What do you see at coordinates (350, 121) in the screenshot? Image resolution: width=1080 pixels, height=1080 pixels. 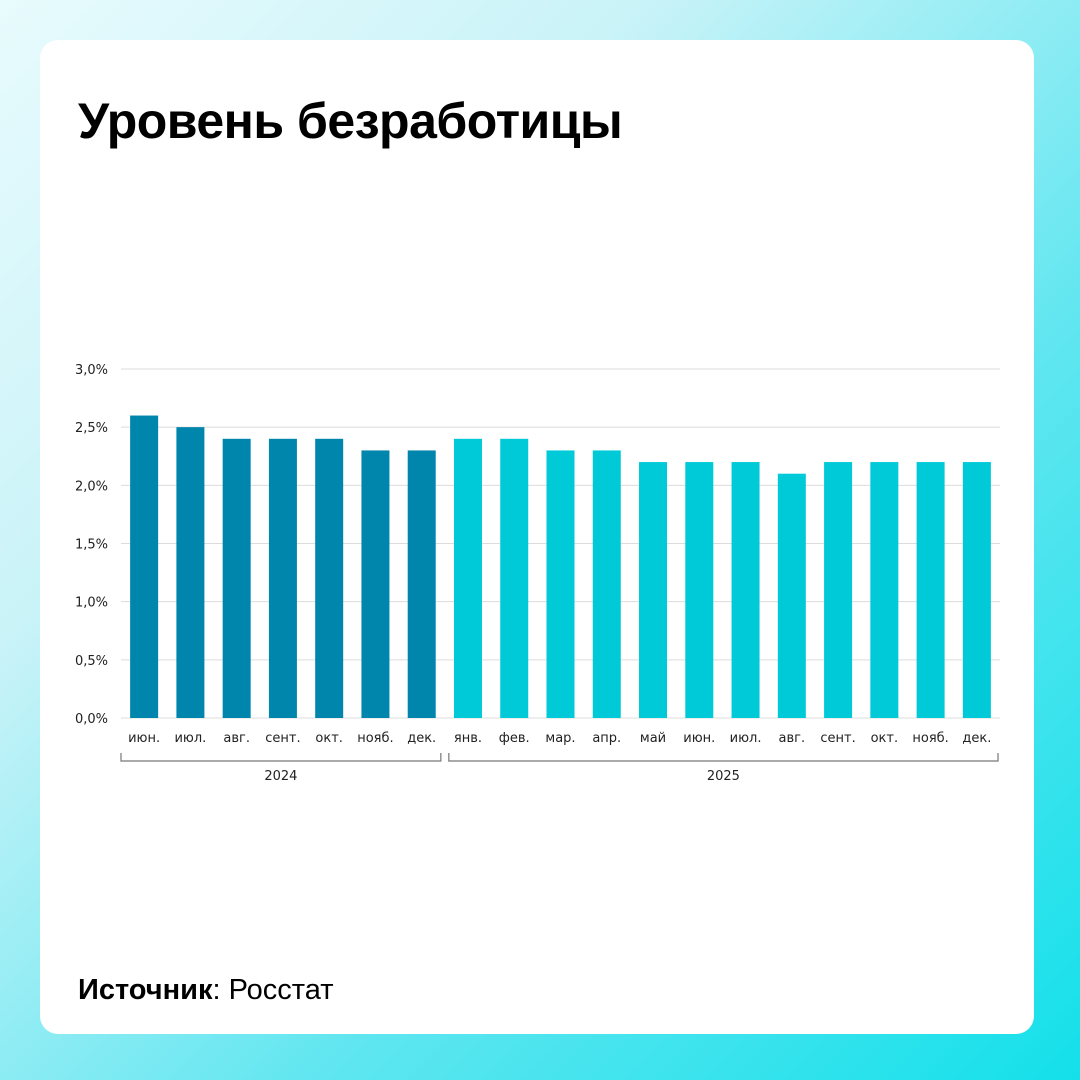 I see `page-title: Уровень безработицы` at bounding box center [350, 121].